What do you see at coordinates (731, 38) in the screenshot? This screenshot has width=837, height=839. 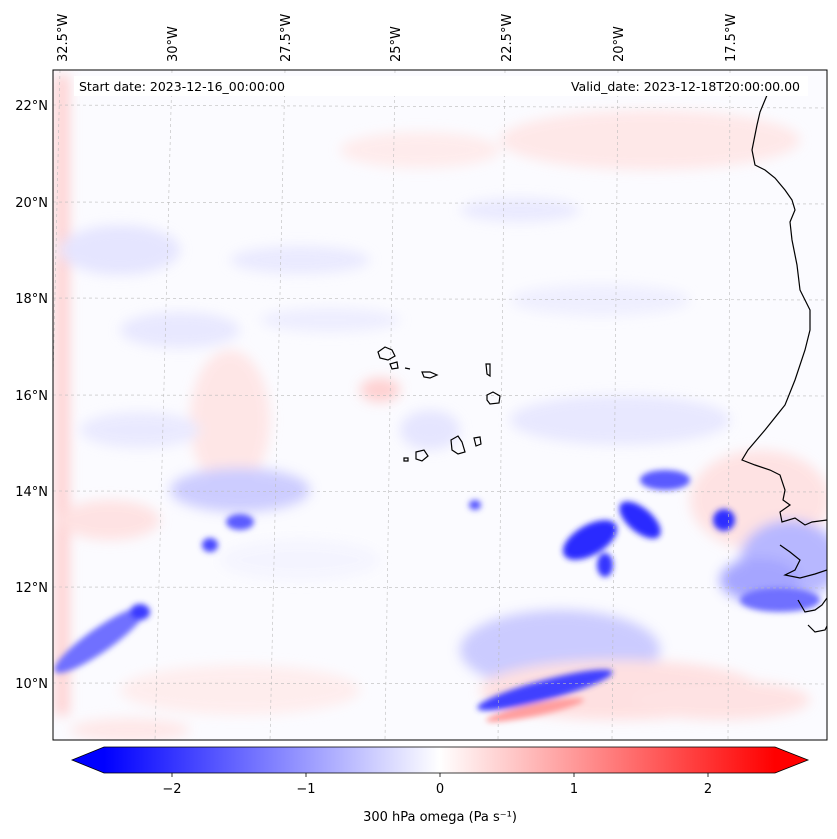 I see `lon-label-17-5w: 17.5°W` at bounding box center [731, 38].